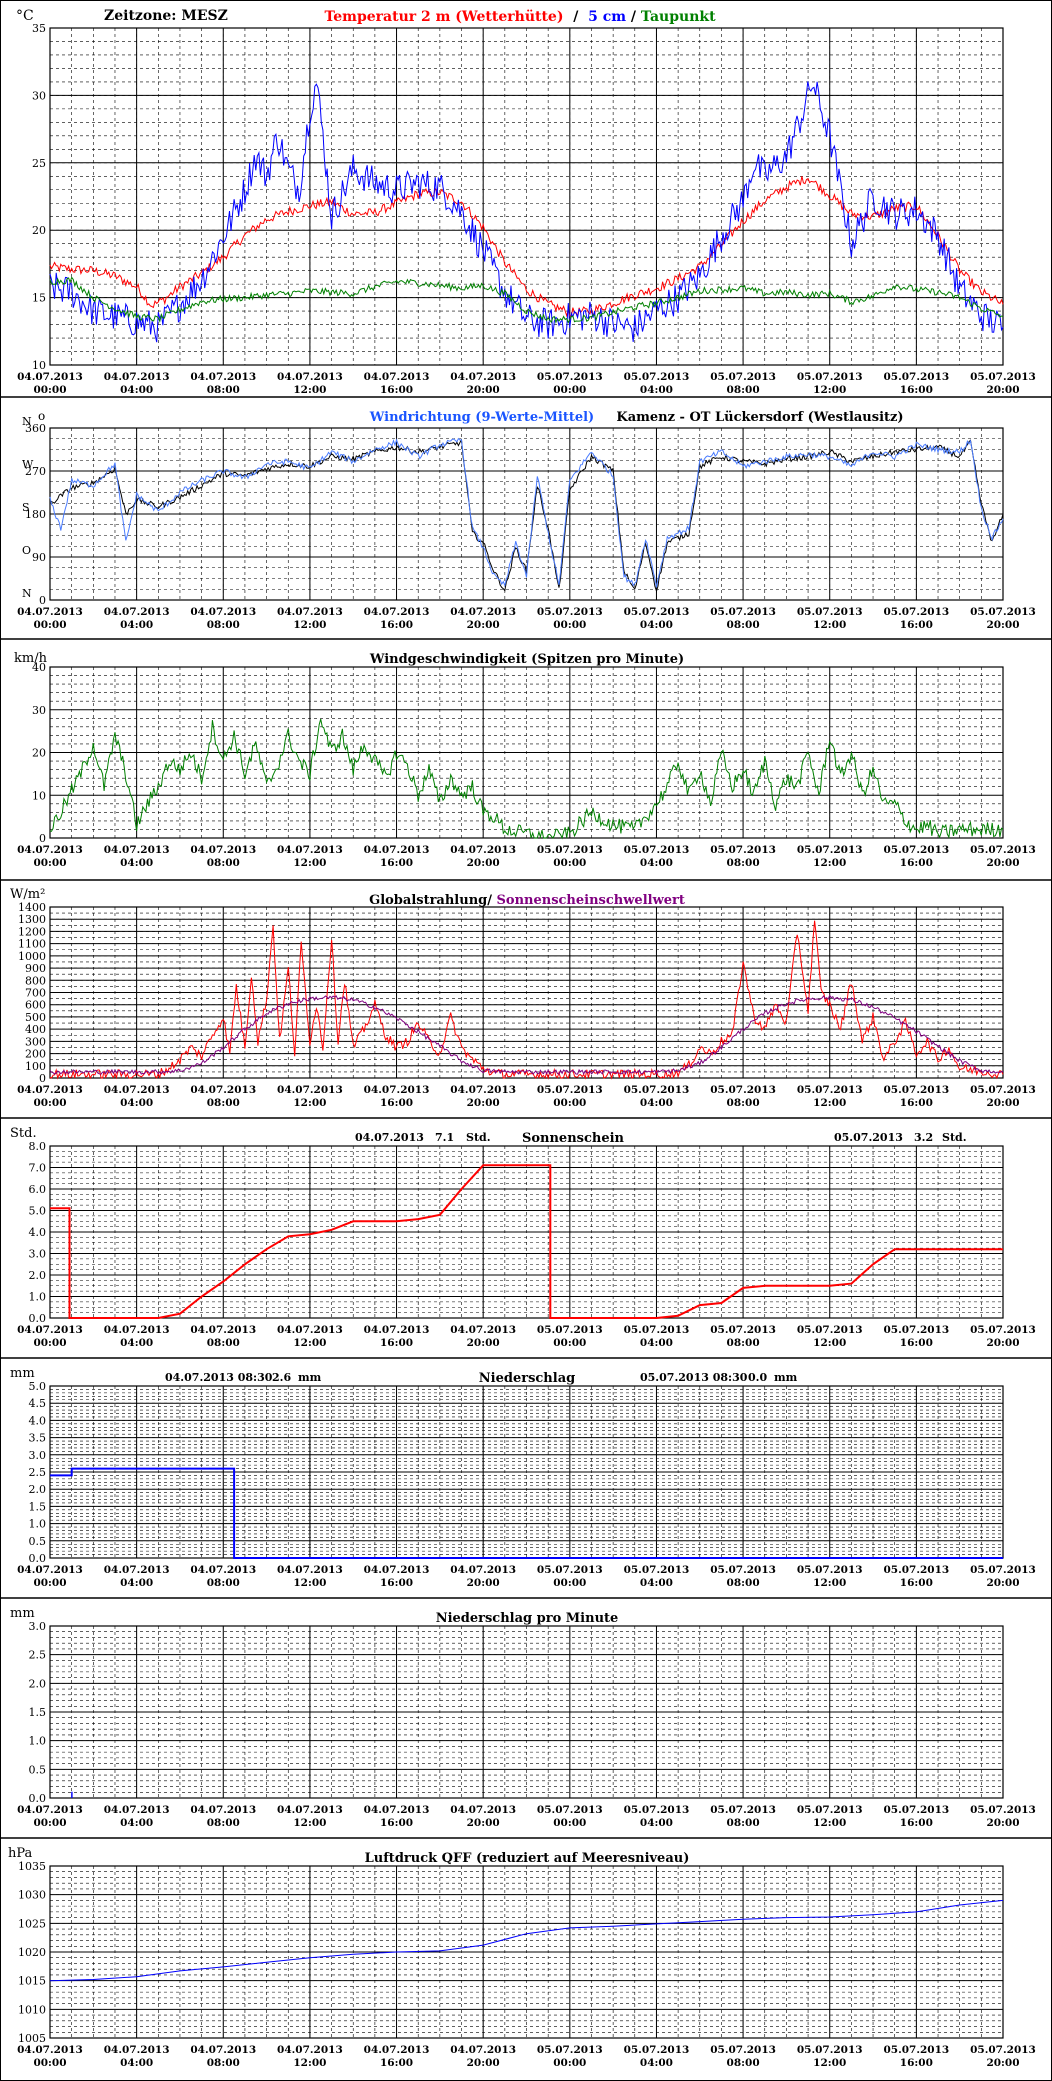  I want to click on y-tick-label: 40, so click(39, 667).